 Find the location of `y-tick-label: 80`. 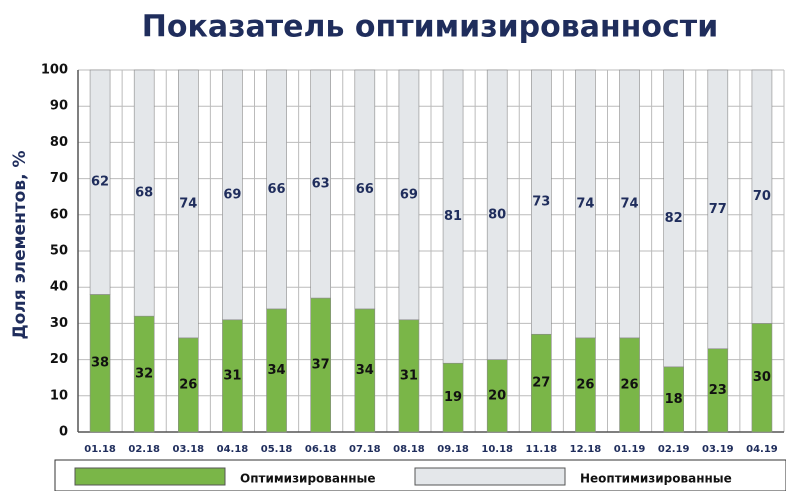

y-tick-label: 80 is located at coordinates (59, 142).